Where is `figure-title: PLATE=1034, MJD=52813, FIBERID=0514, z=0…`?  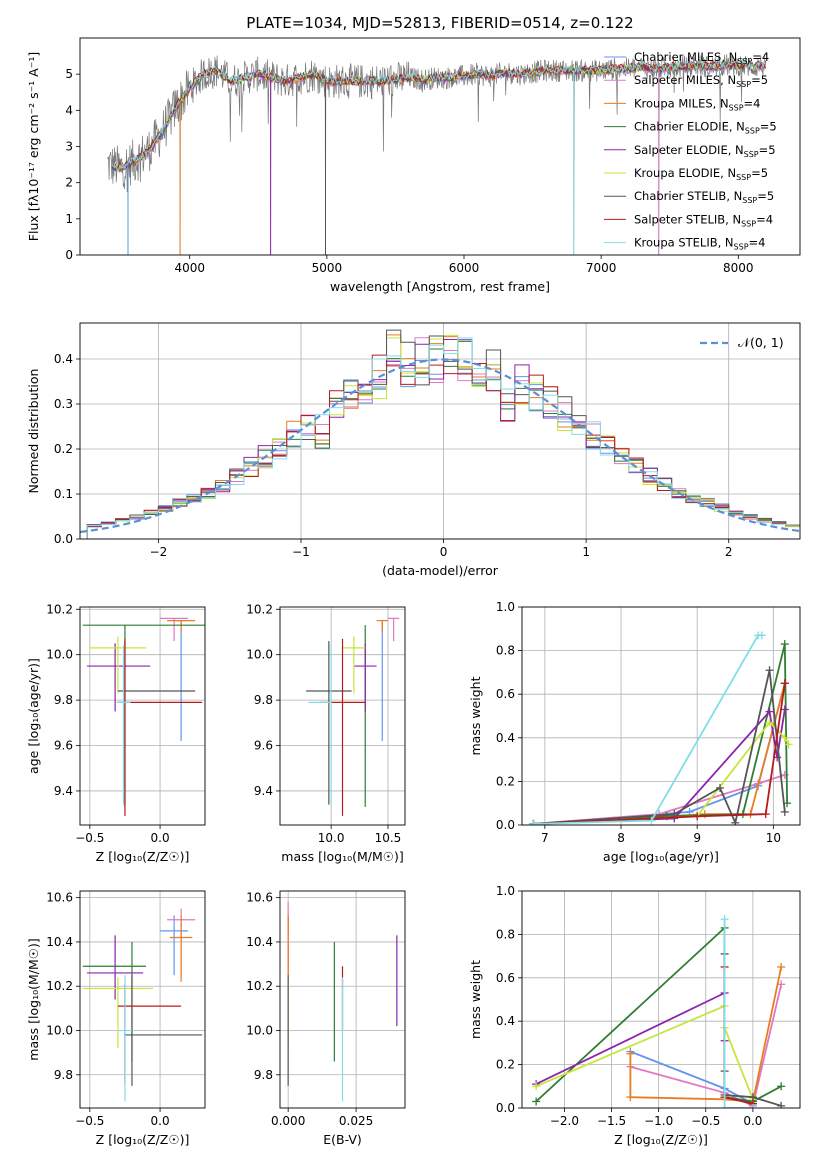 figure-title: PLATE=1034, MJD=52813, FIBERID=0514, z=0… is located at coordinates (439, 23).